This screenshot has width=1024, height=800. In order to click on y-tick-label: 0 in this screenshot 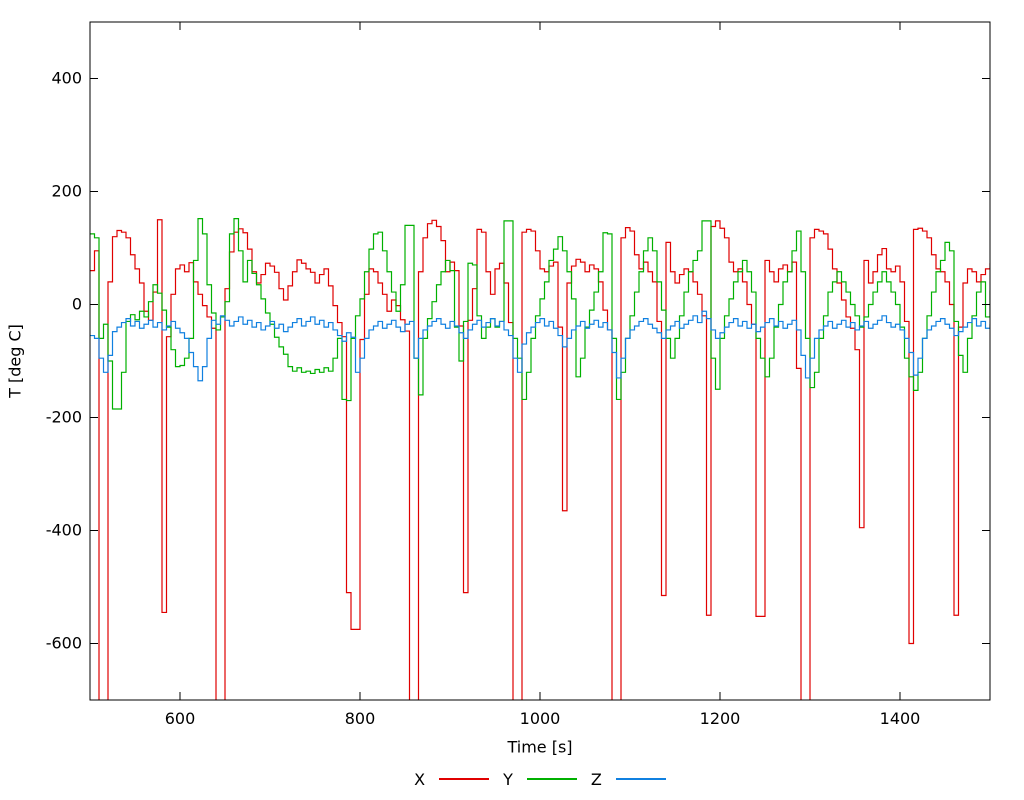, I will do `click(77, 304)`.